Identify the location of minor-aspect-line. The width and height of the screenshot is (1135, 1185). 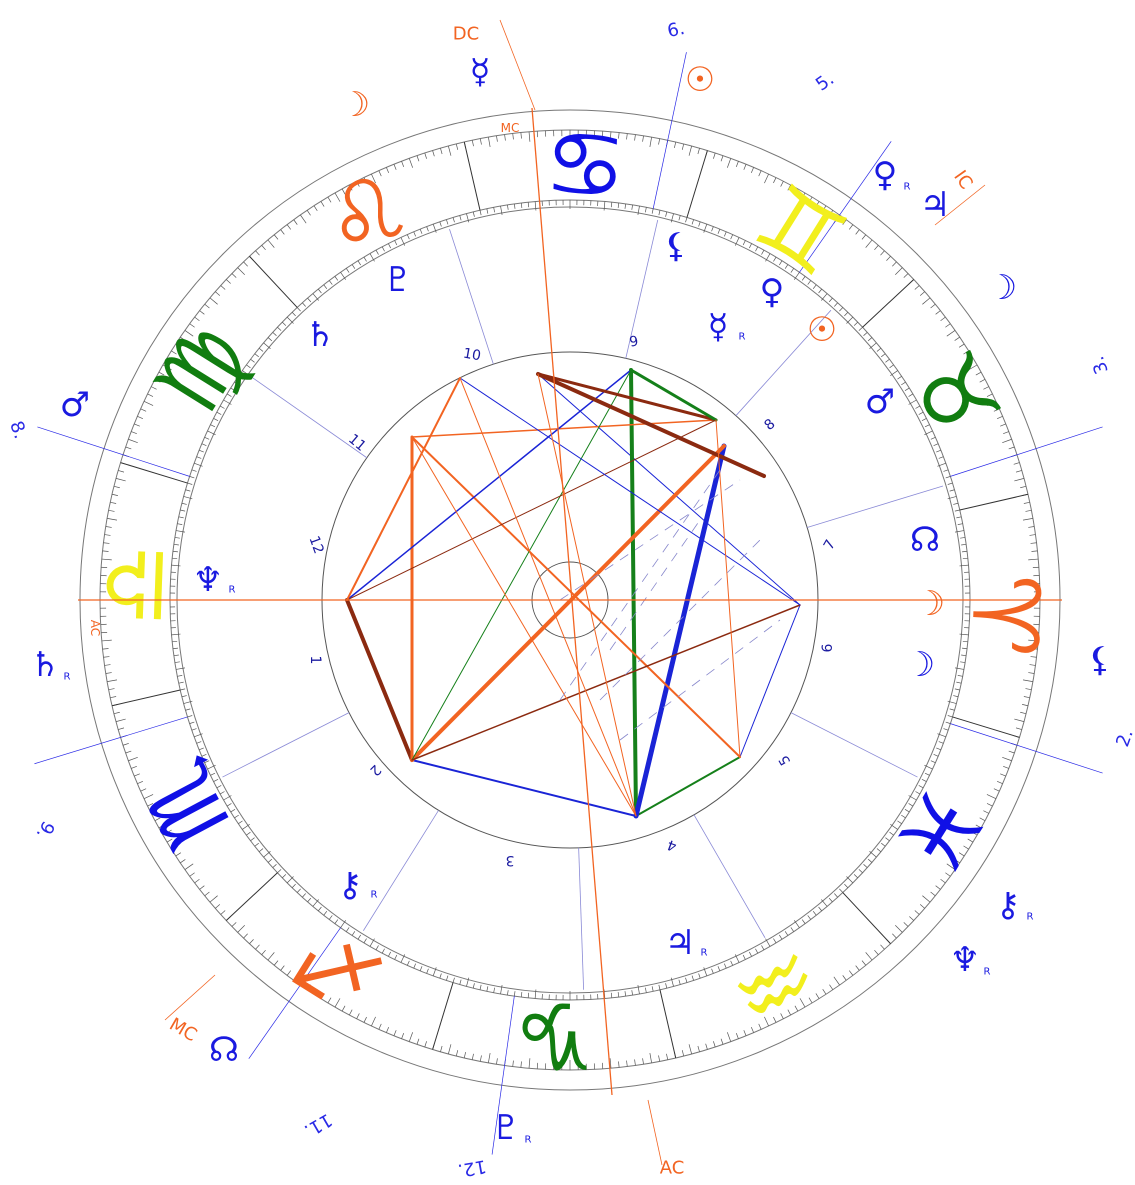
(650, 540).